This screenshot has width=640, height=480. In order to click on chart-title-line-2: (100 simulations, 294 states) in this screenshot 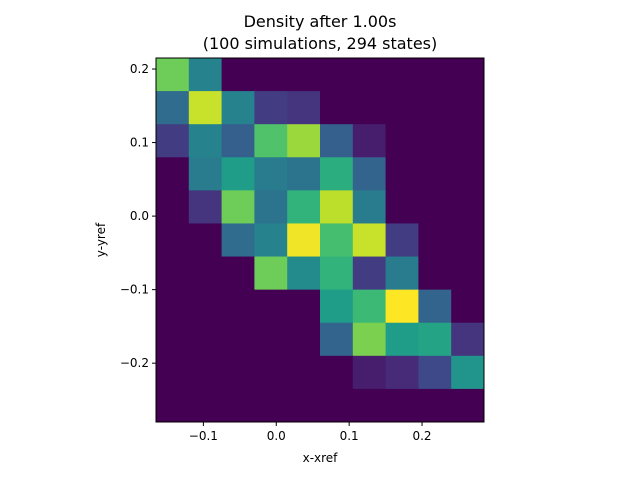, I will do `click(320, 43)`.